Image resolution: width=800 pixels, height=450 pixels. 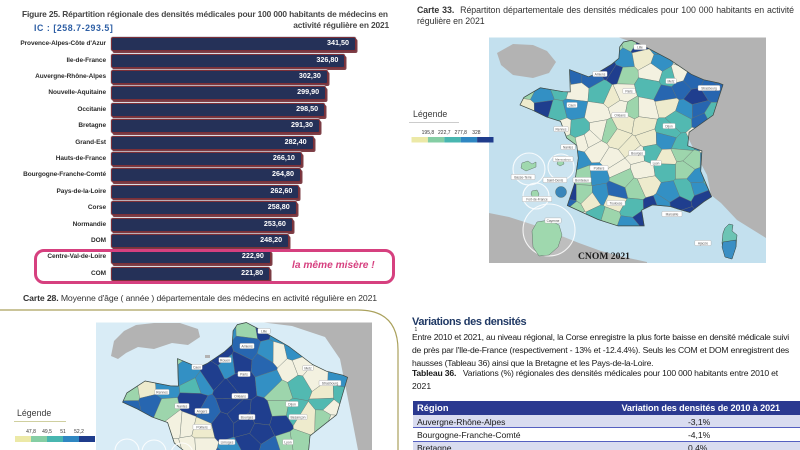 What do you see at coordinates (616, 203) in the screenshot?
I see `svg-text: Toulouse` at bounding box center [616, 203].